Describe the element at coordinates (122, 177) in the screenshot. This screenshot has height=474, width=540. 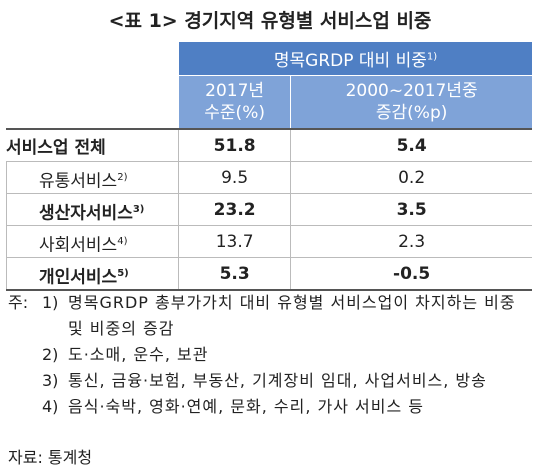
I see `footnote-ref: 2)` at that location.